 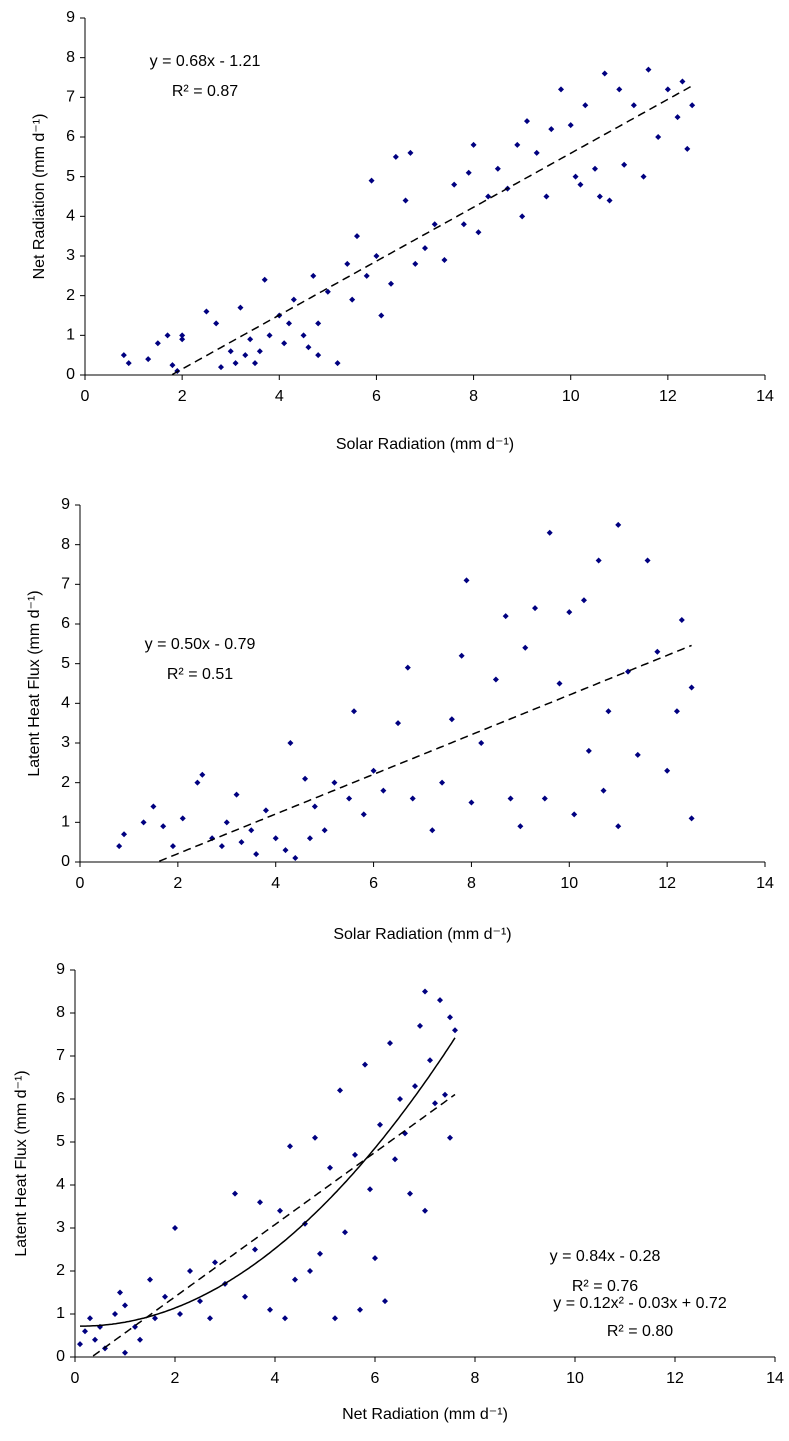 I want to click on y-tick-label: 5, so click(x=65, y=663).